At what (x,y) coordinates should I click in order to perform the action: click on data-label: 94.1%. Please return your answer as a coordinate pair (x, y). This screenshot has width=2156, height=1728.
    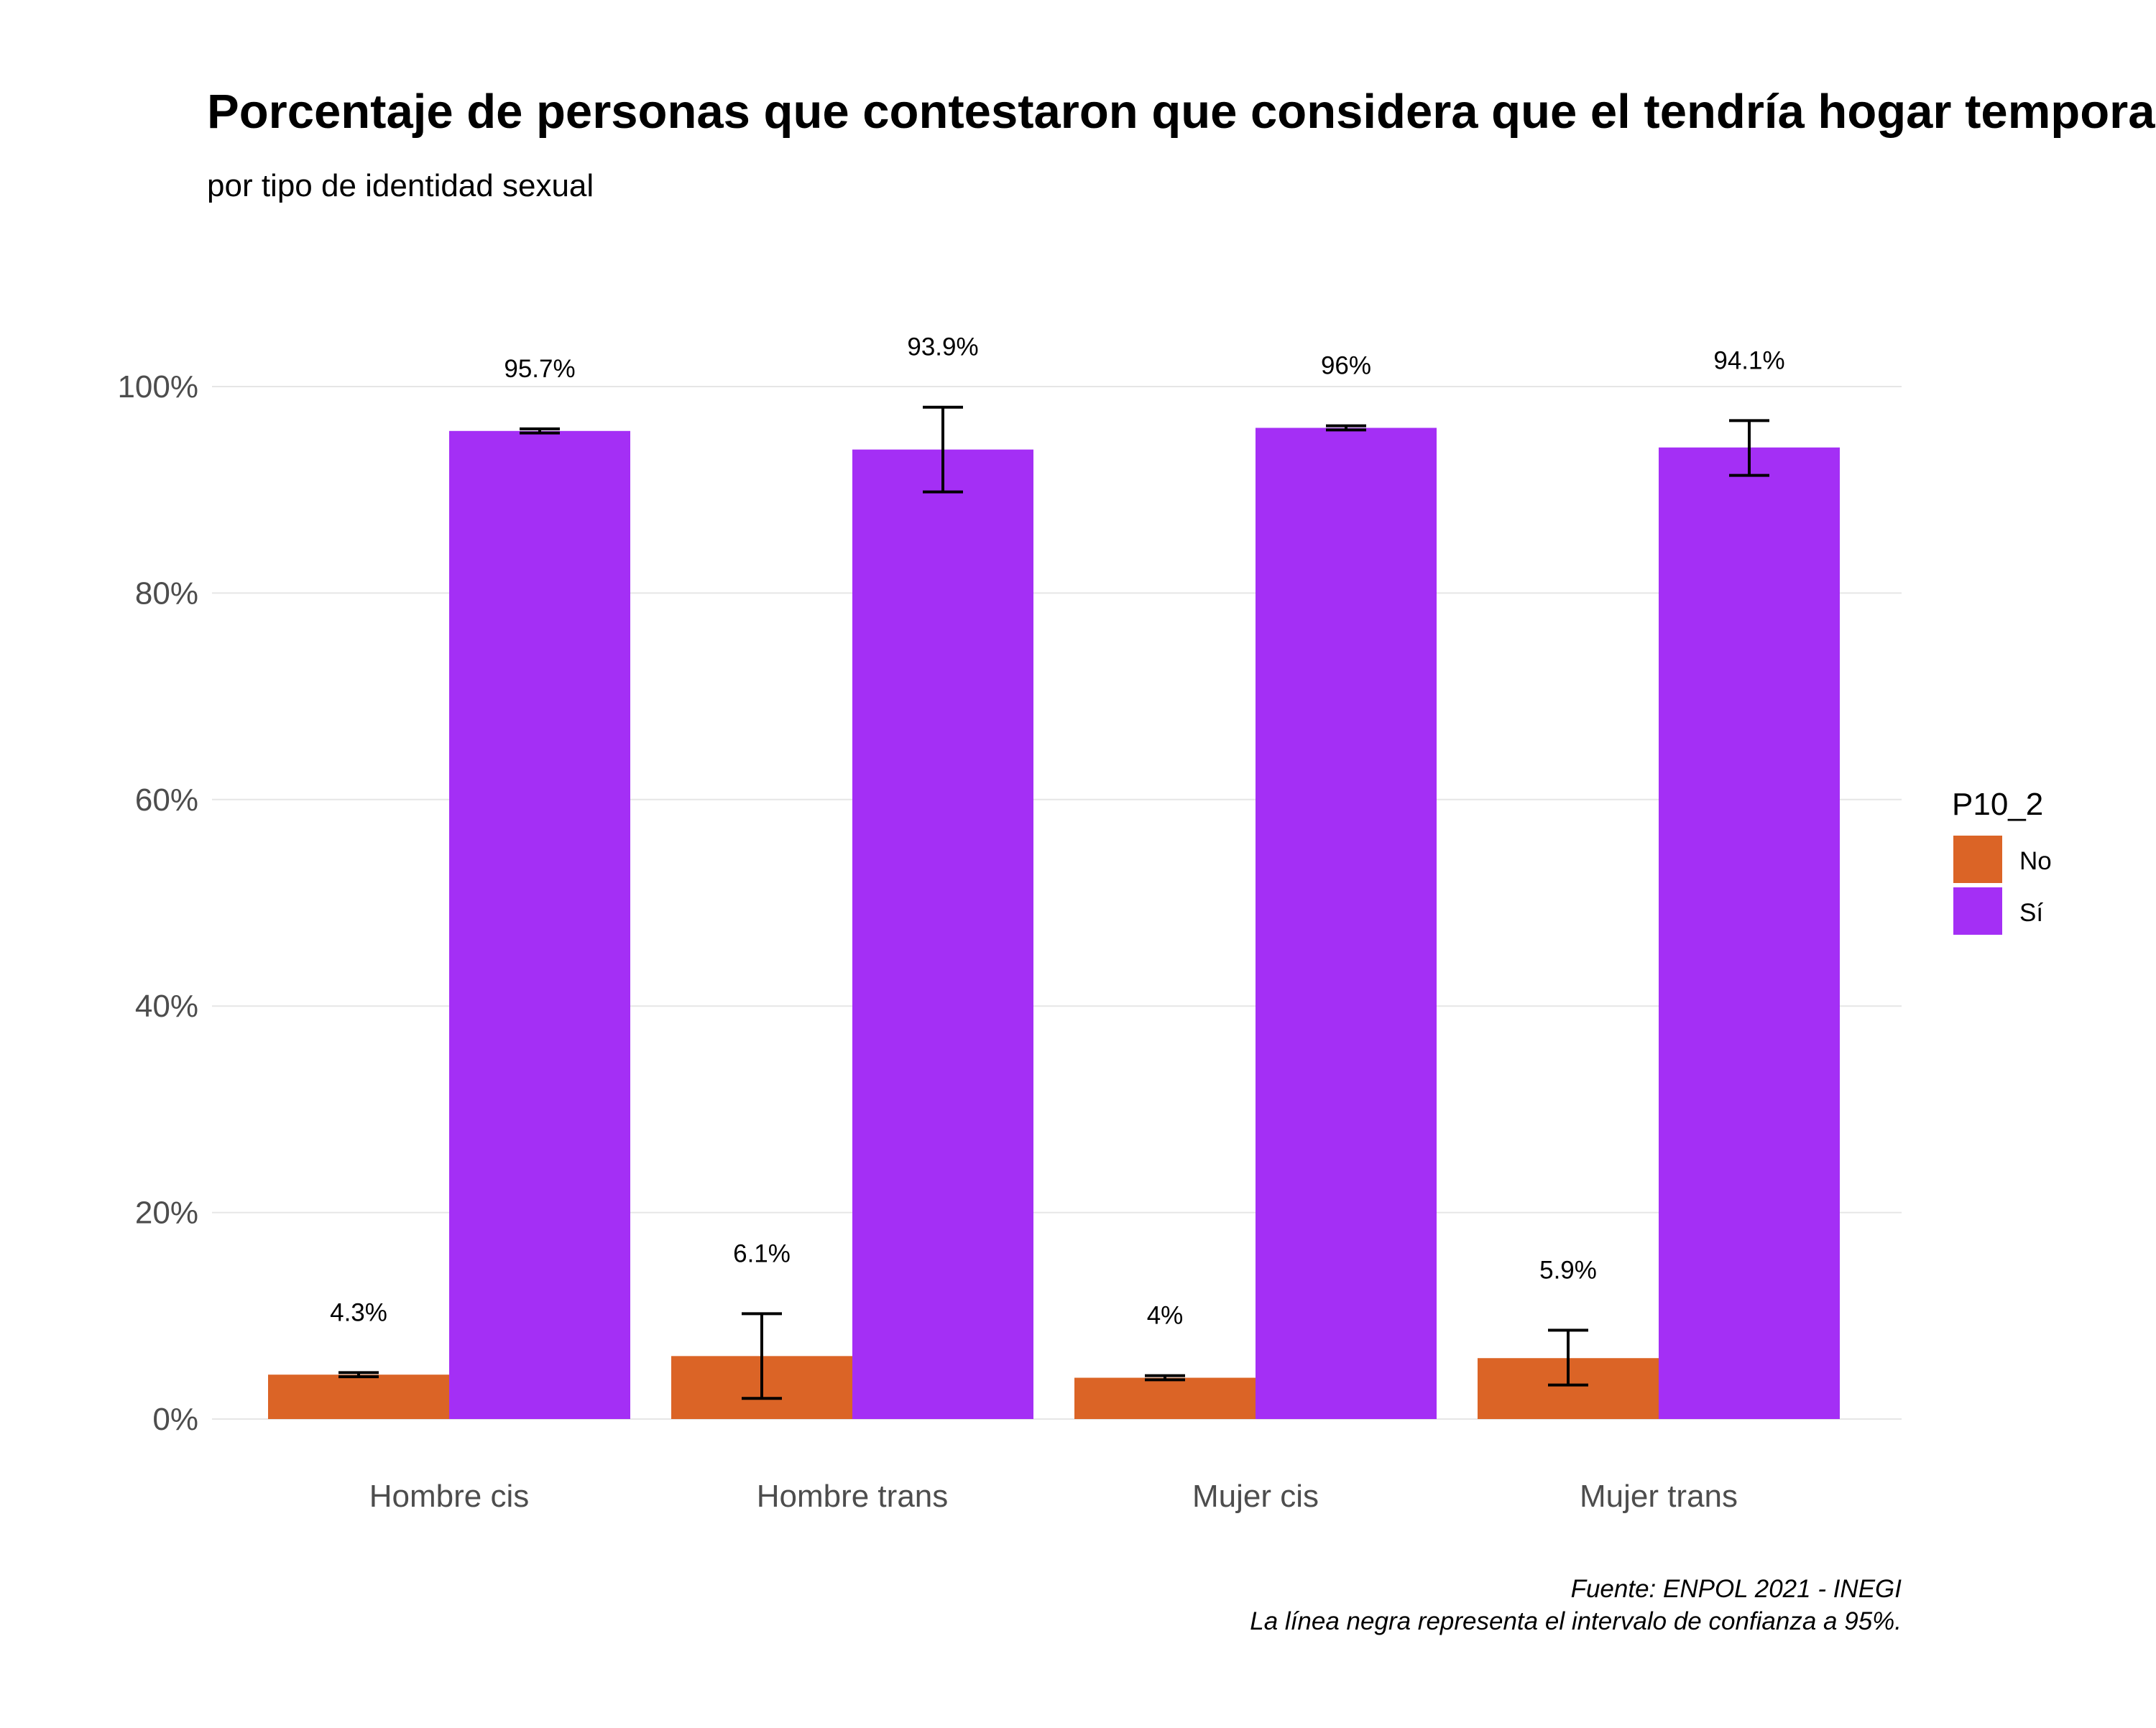
    Looking at the image, I should click on (1748, 360).